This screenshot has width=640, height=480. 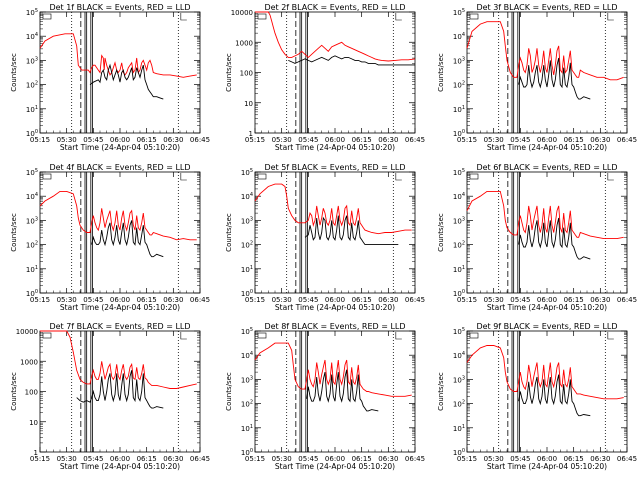 I want to click on chart-title: Det 4f BLACK = Events, RED = LLD, so click(x=119, y=167).